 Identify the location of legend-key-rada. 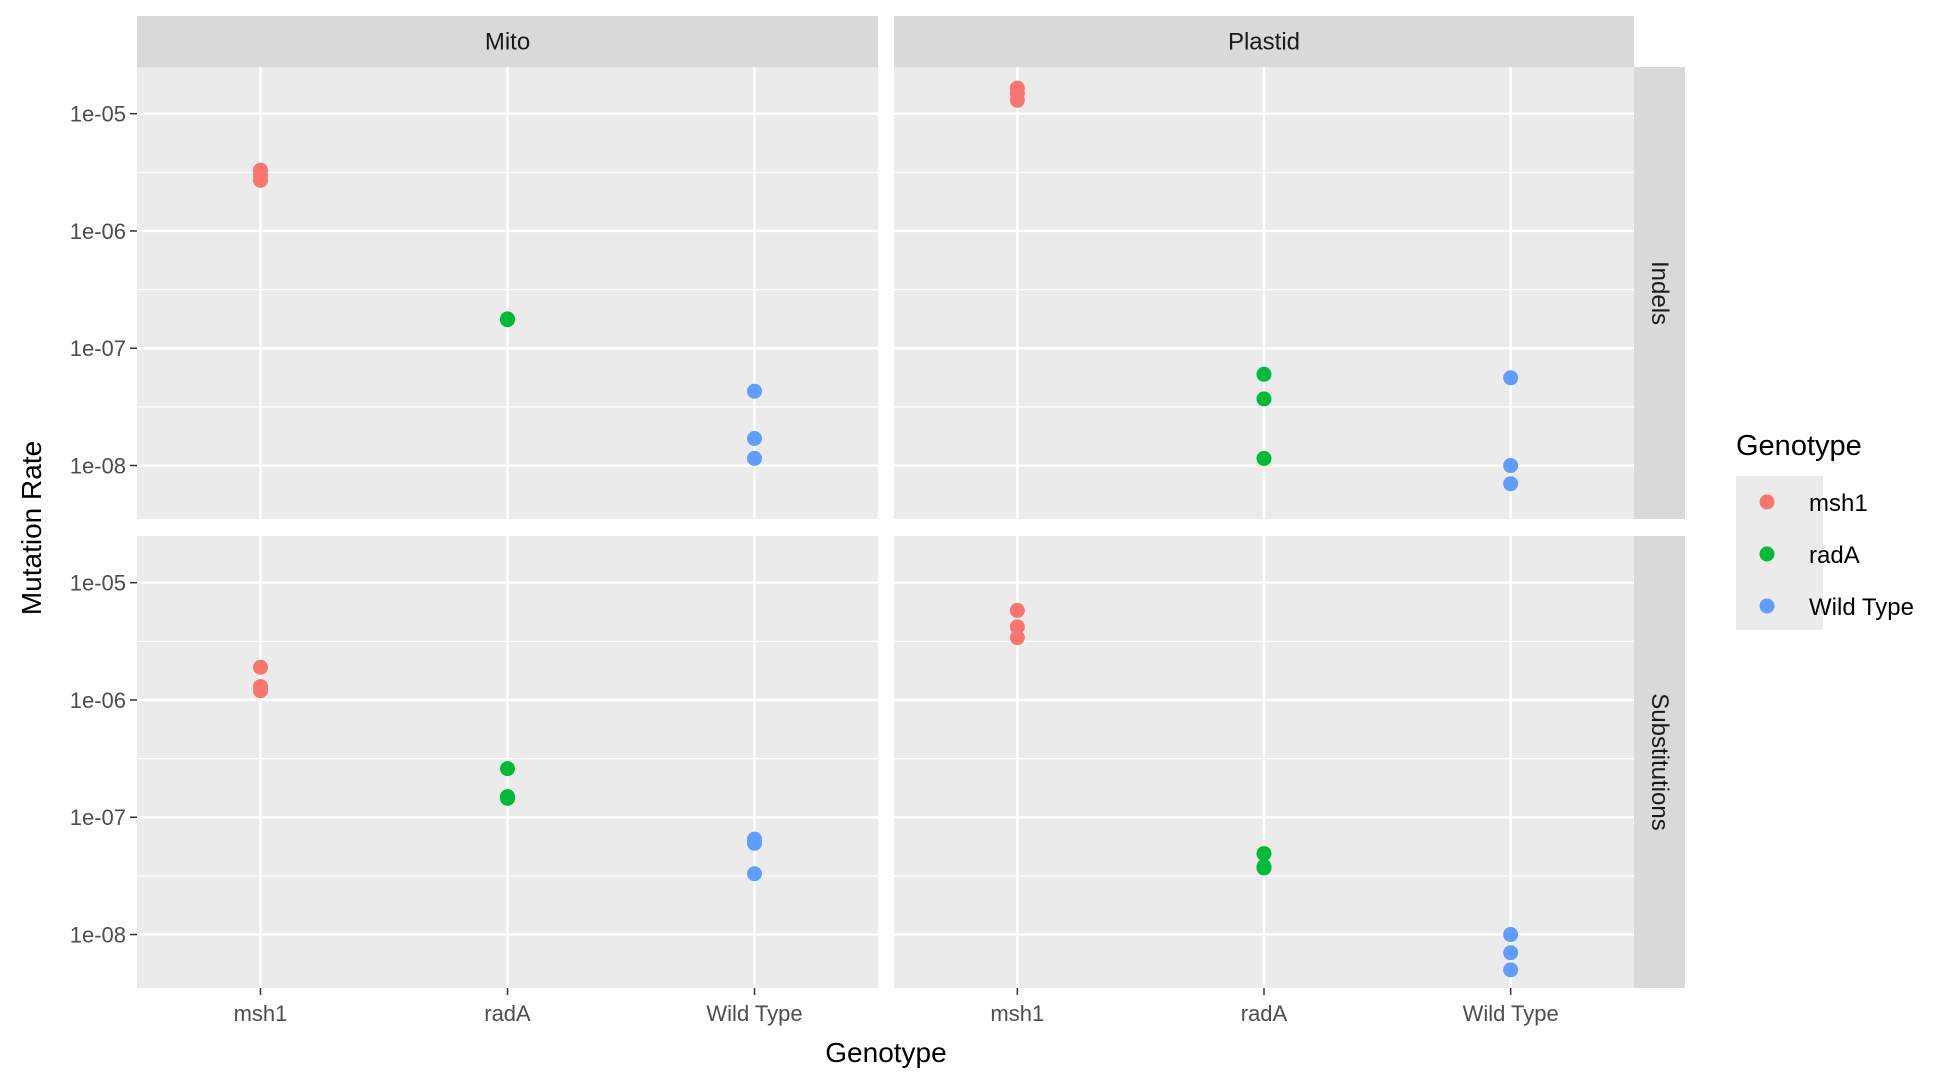
(1767, 554).